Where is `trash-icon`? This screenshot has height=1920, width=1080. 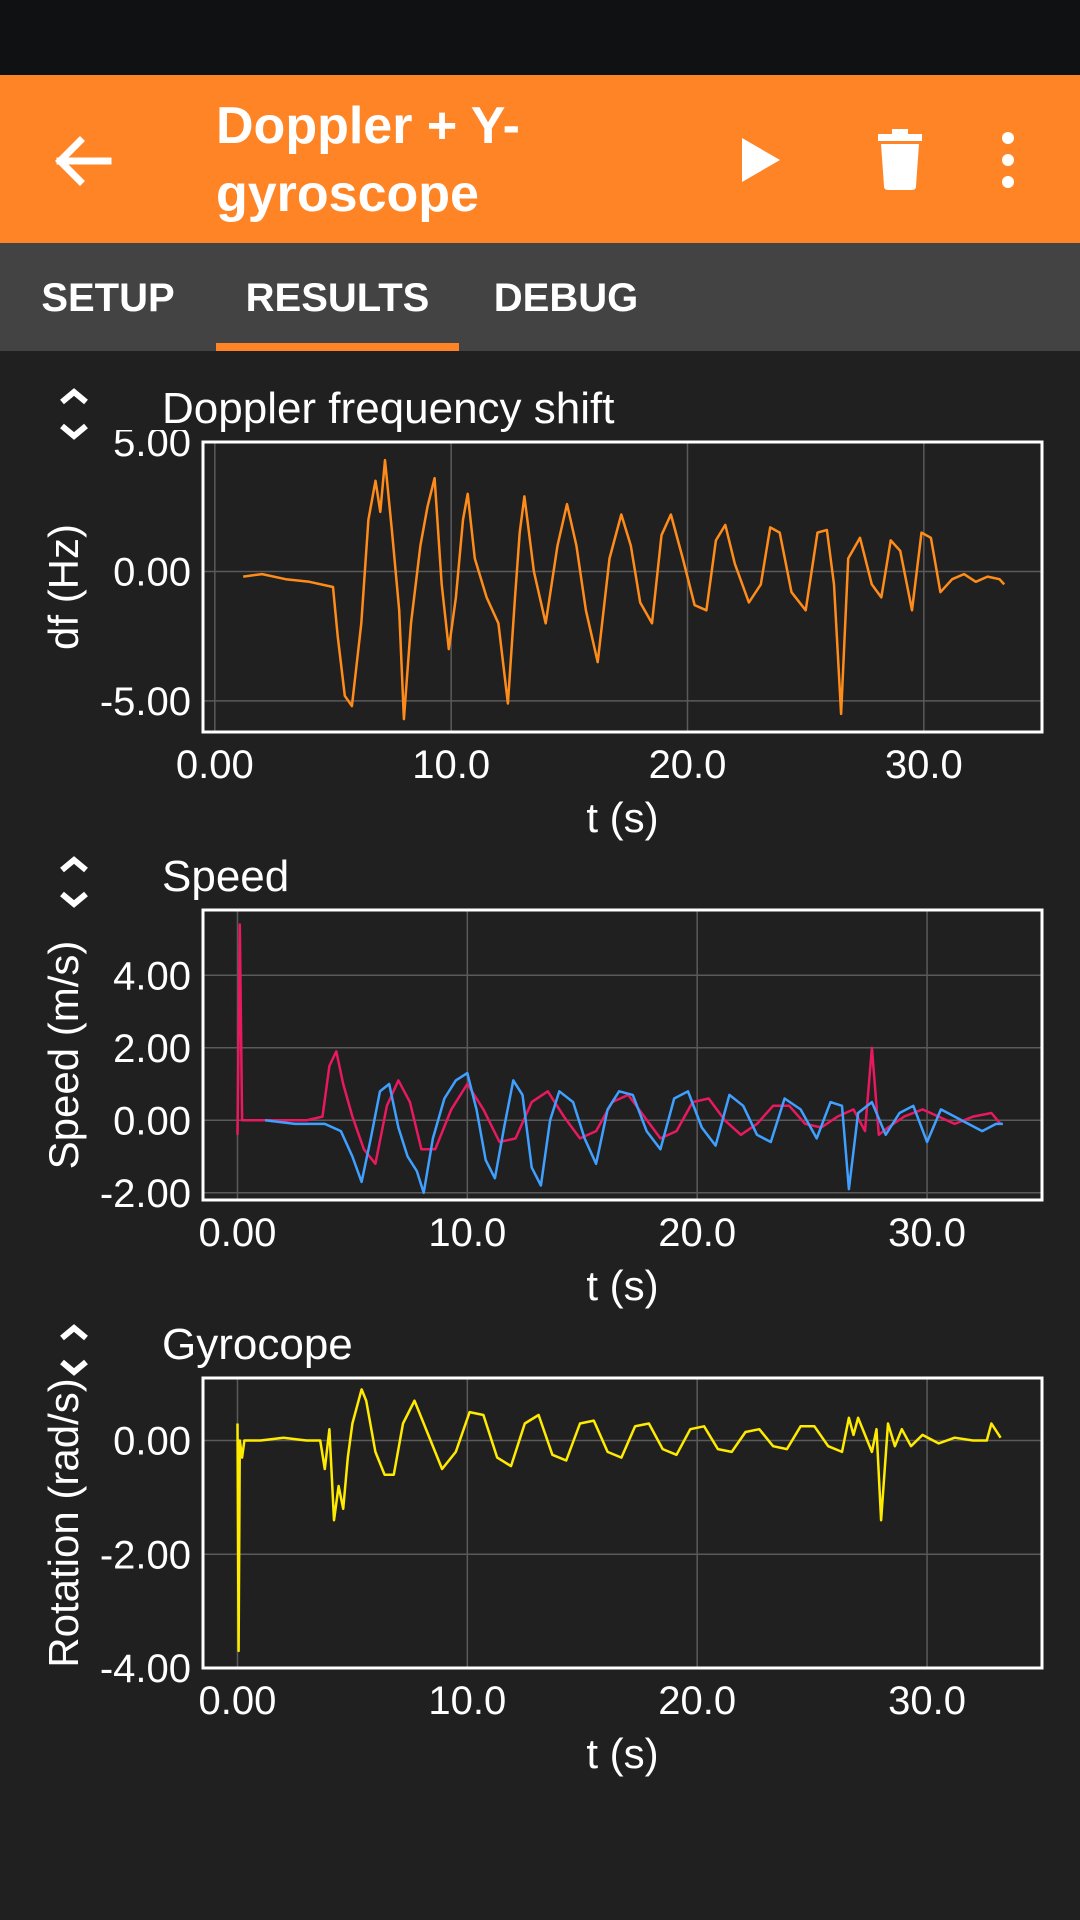 trash-icon is located at coordinates (900, 159).